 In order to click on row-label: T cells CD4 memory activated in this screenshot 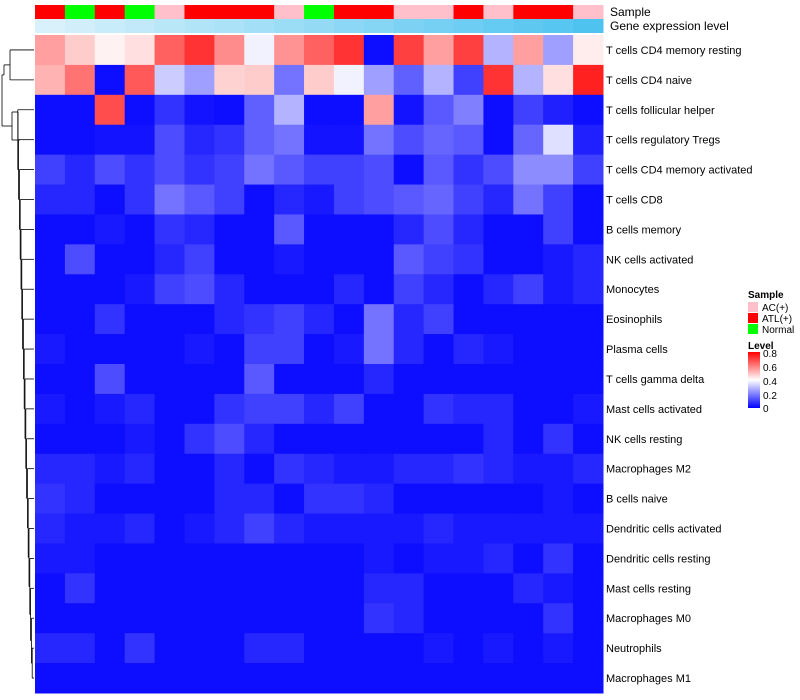, I will do `click(679, 171)`.